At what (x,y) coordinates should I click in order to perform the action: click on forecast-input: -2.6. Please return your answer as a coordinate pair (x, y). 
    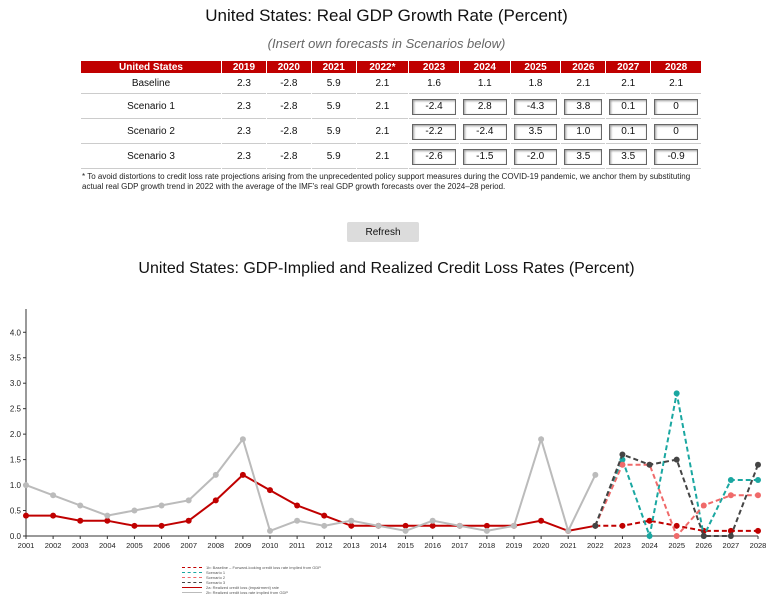
    Looking at the image, I should click on (434, 156).